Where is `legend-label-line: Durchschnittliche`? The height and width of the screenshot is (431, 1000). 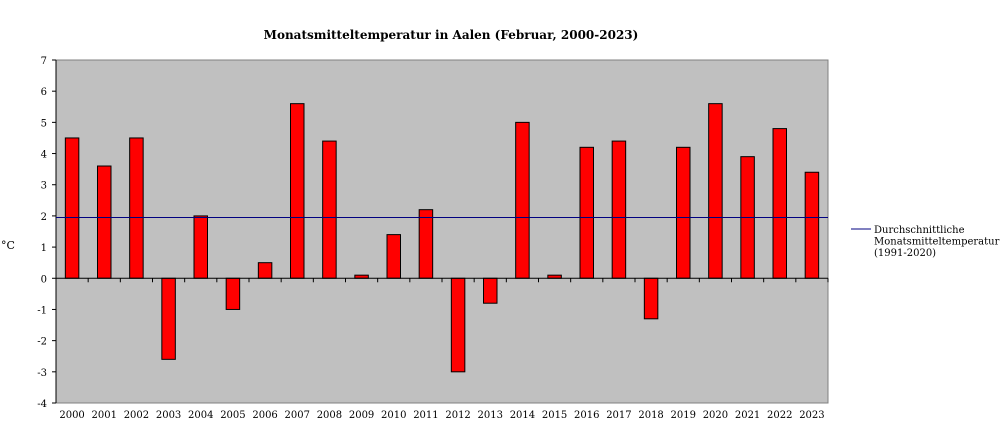 legend-label-line: Durchschnittliche is located at coordinates (919, 230).